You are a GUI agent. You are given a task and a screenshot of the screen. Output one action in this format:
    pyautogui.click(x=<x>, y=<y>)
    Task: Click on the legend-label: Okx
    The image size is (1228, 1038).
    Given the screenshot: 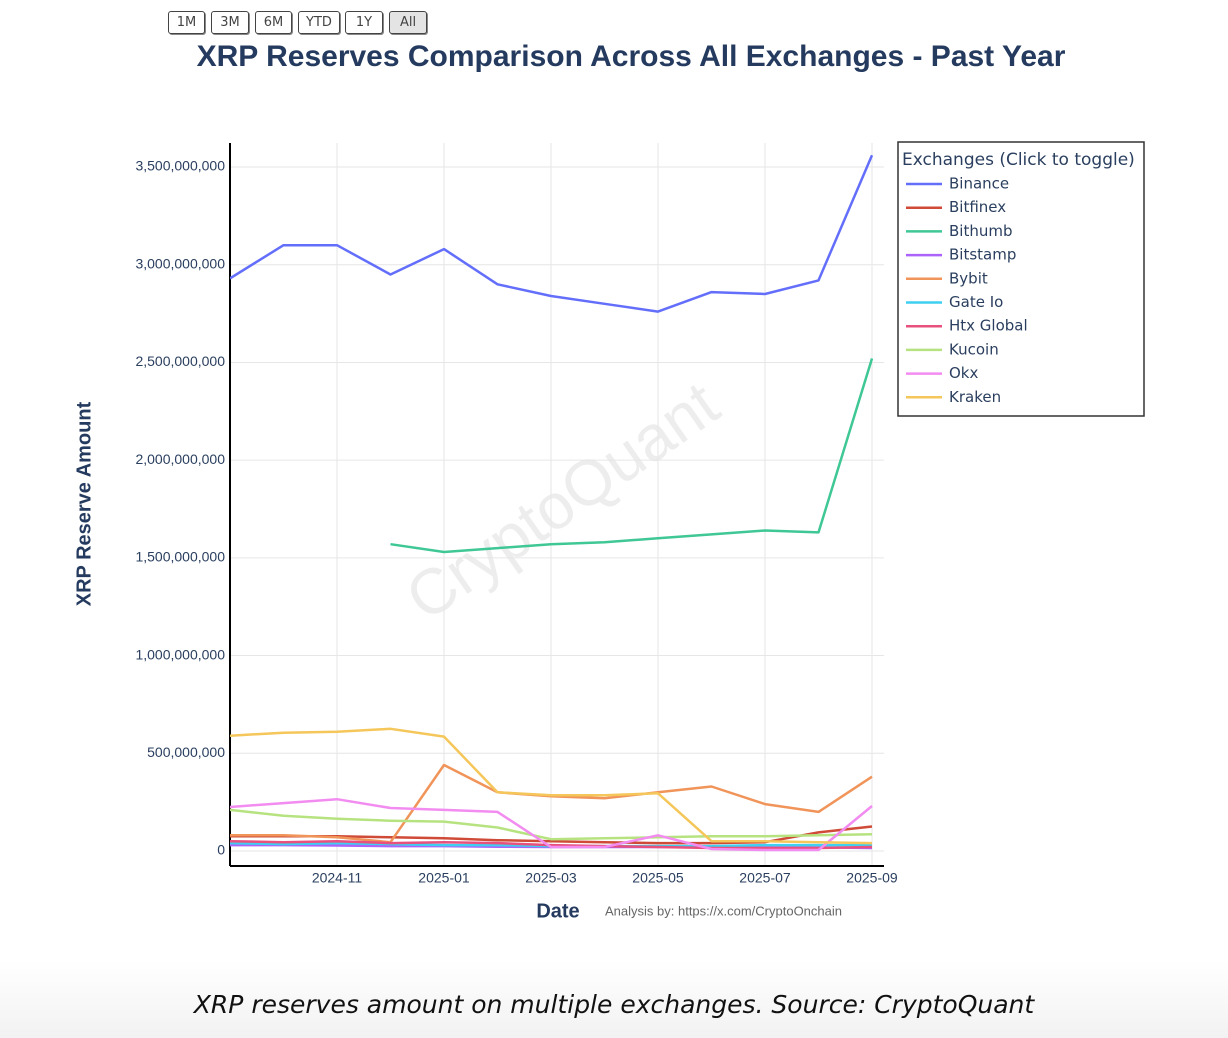 What is the action you would take?
    pyautogui.click(x=963, y=373)
    